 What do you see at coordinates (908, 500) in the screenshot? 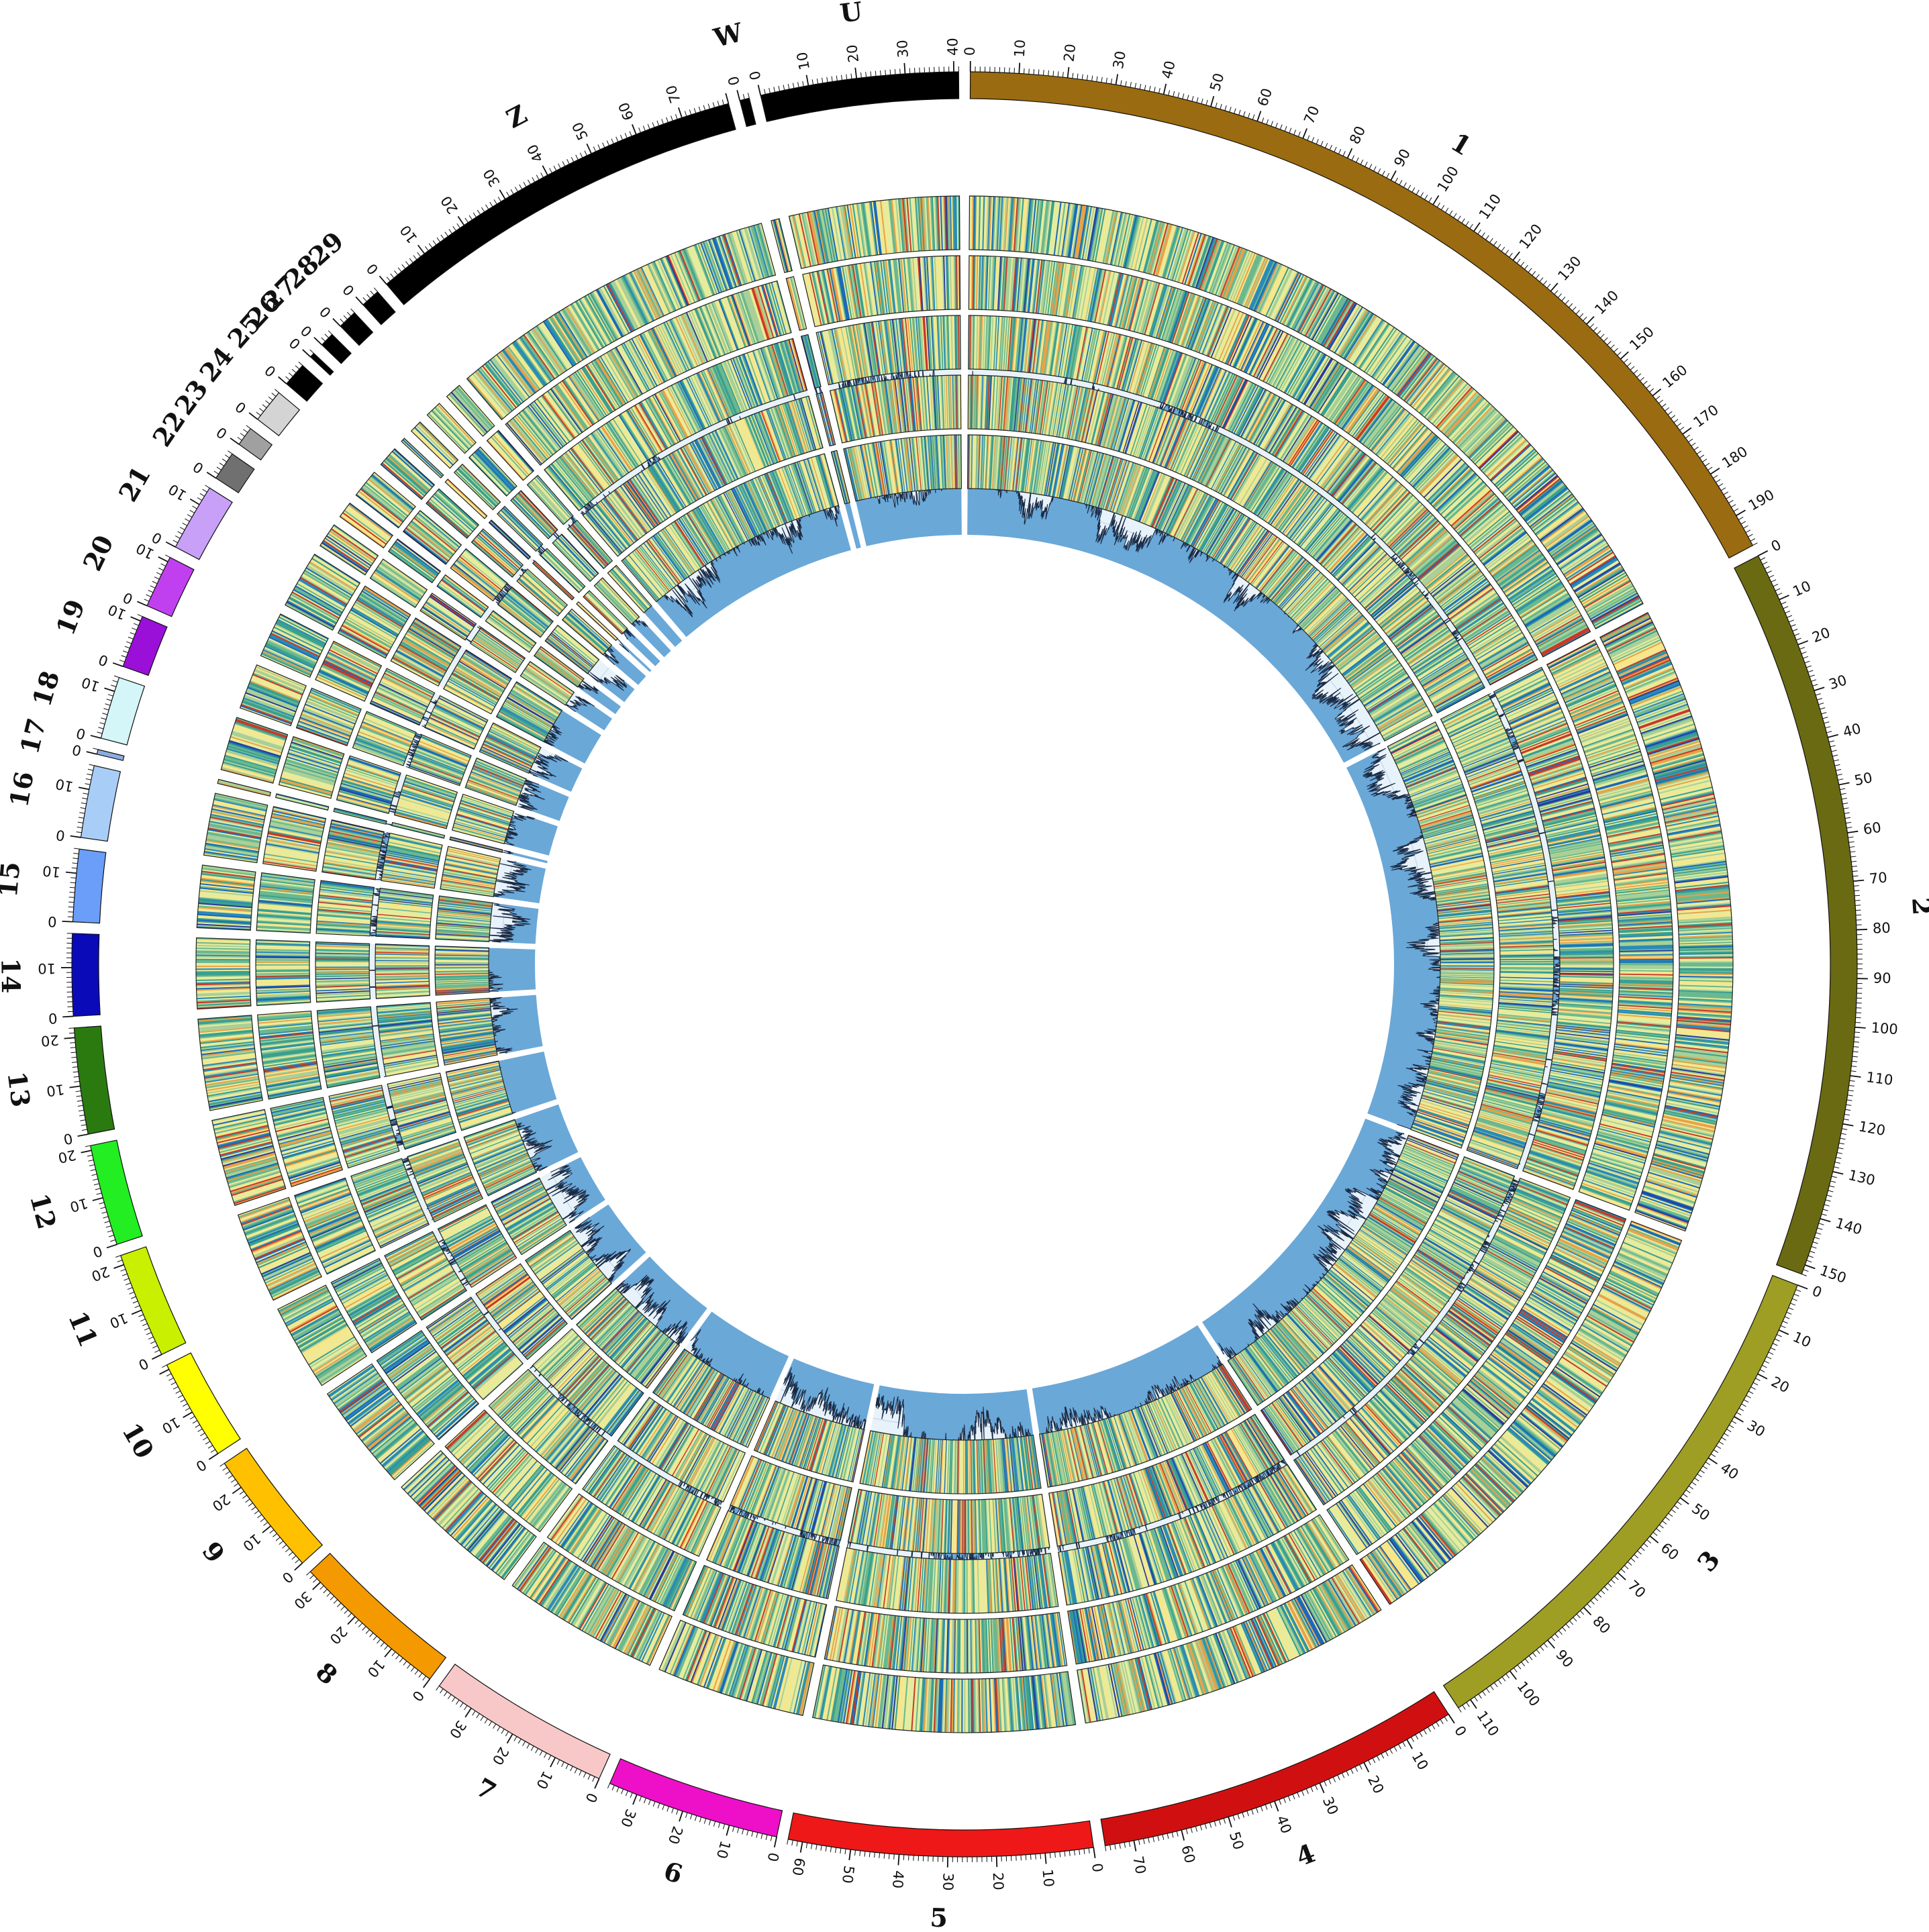
I see `histogram-area-chr-u` at bounding box center [908, 500].